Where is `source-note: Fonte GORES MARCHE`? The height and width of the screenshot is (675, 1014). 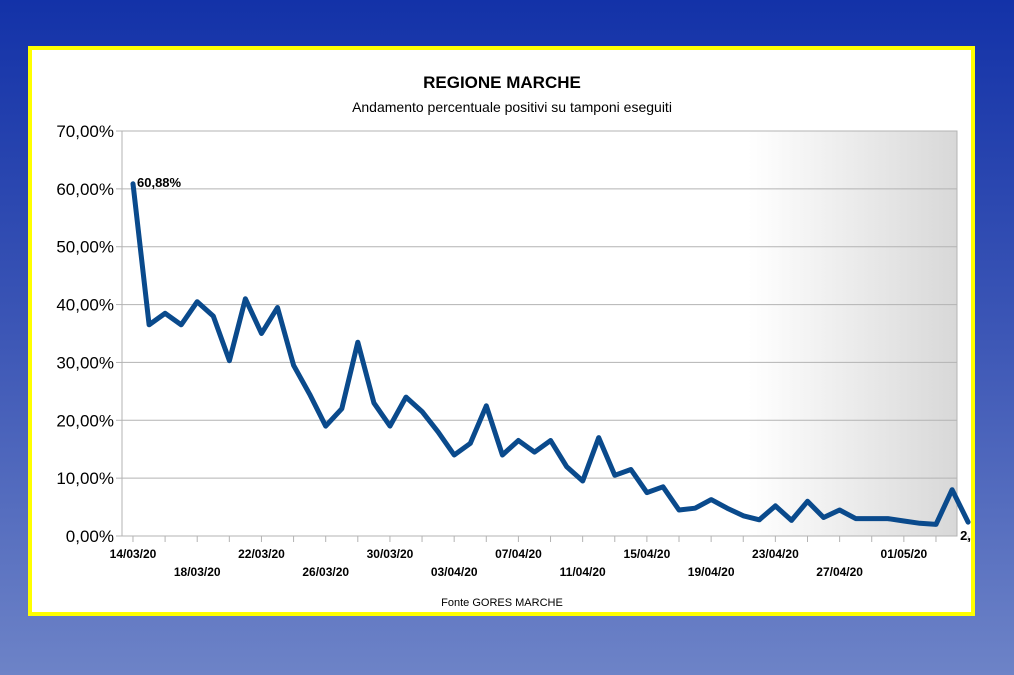
source-note: Fonte GORES MARCHE is located at coordinates (502, 603).